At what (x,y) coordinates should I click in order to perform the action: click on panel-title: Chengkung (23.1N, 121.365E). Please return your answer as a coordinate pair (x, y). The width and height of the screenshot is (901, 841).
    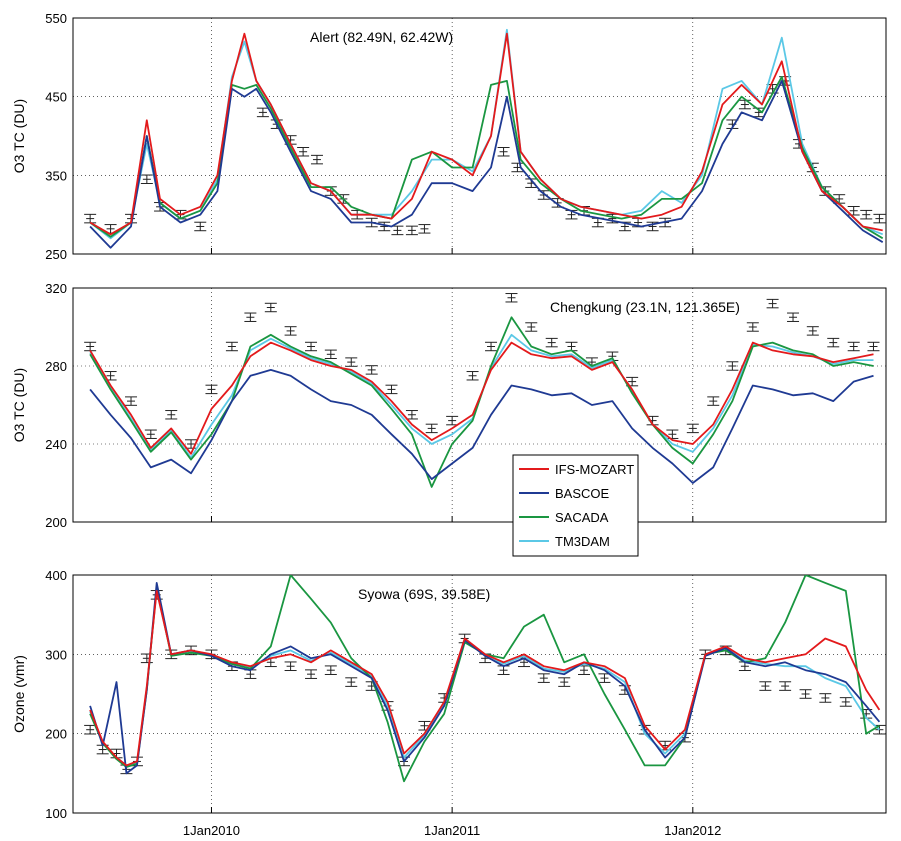
    Looking at the image, I should click on (645, 307).